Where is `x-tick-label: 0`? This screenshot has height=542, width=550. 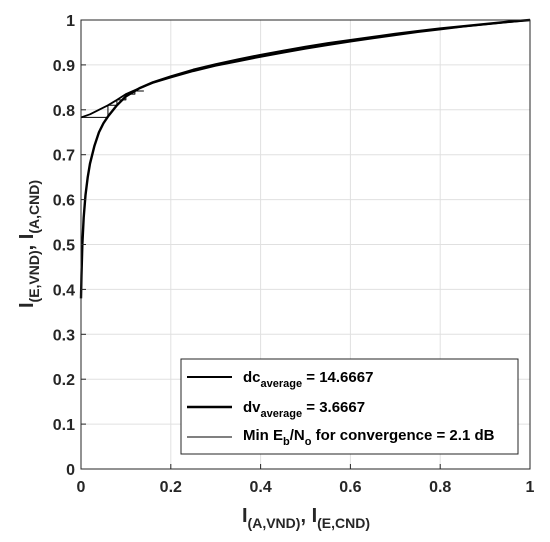
x-tick-label: 0 is located at coordinates (81, 487).